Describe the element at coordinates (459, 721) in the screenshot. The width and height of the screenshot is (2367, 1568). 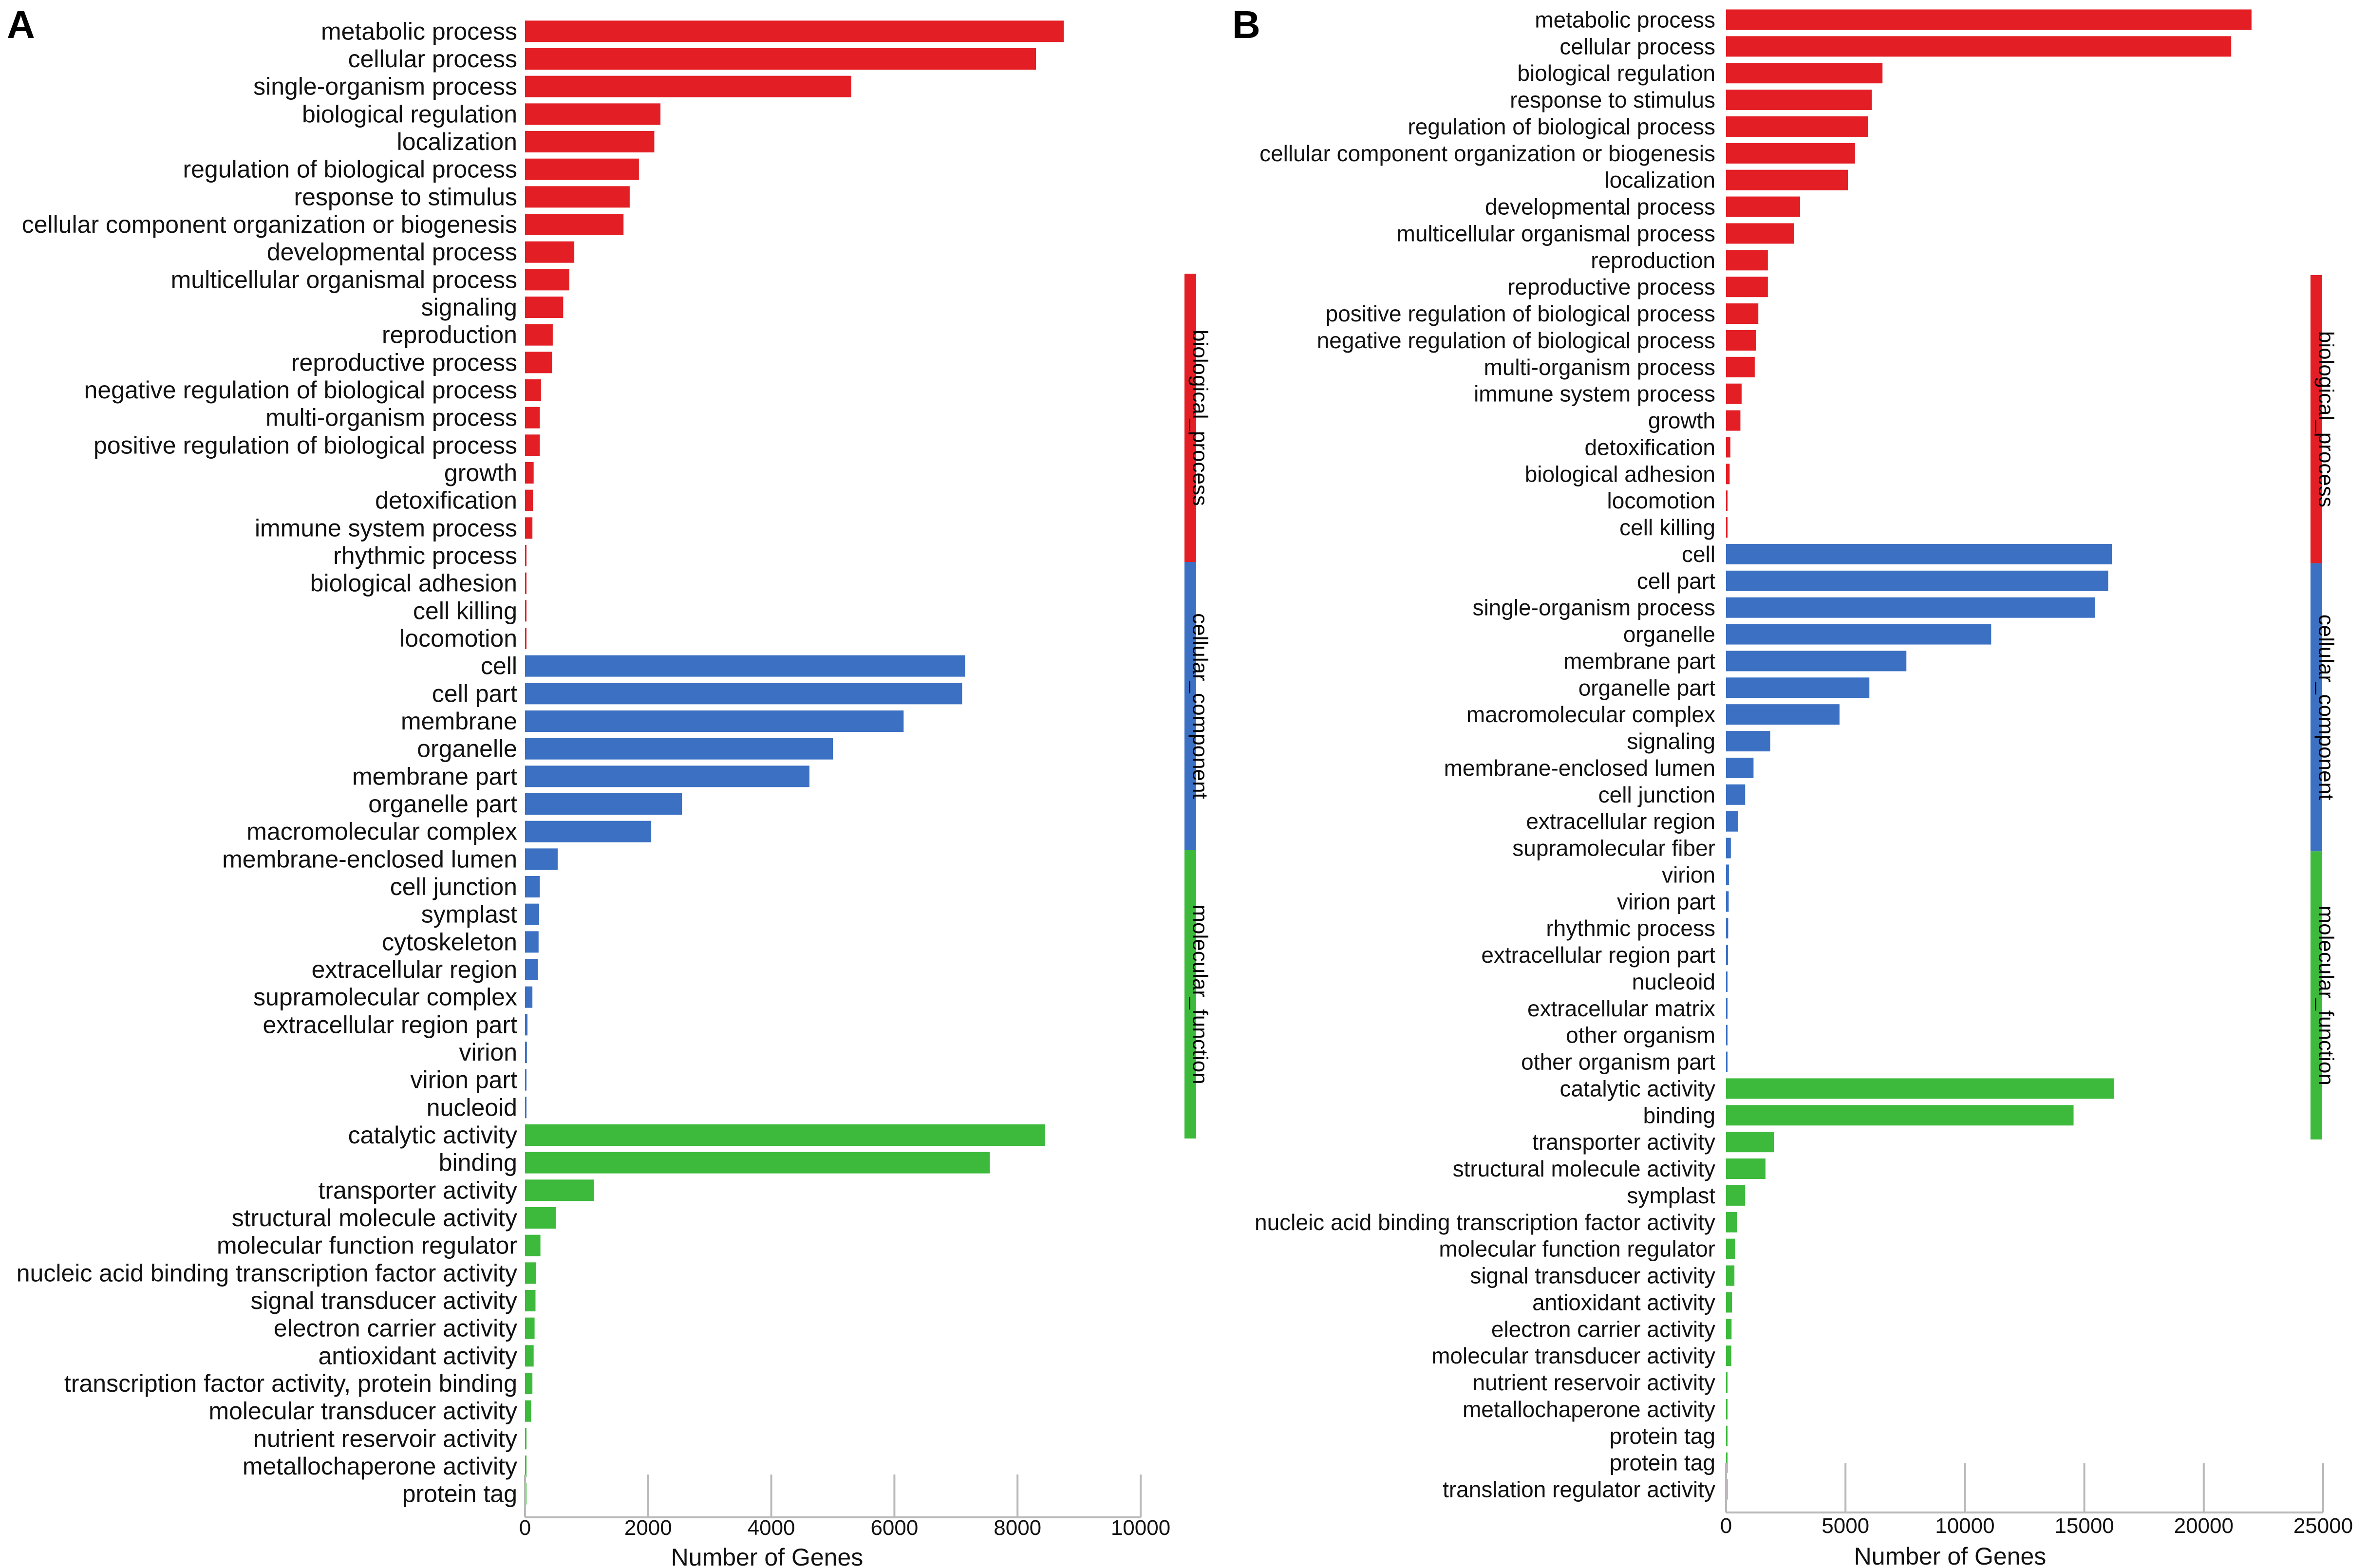
I see `category-label: membrane` at that location.